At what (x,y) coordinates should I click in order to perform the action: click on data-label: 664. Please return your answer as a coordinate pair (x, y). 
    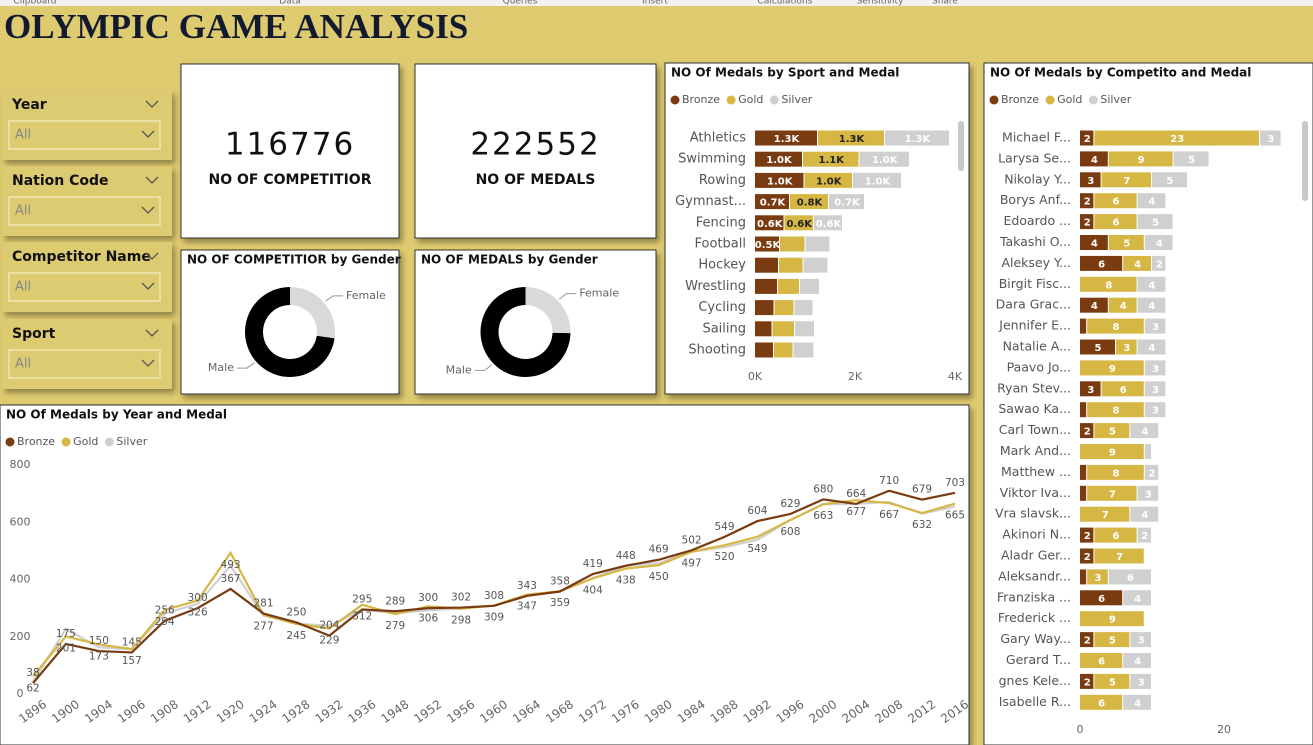
    Looking at the image, I should click on (856, 494).